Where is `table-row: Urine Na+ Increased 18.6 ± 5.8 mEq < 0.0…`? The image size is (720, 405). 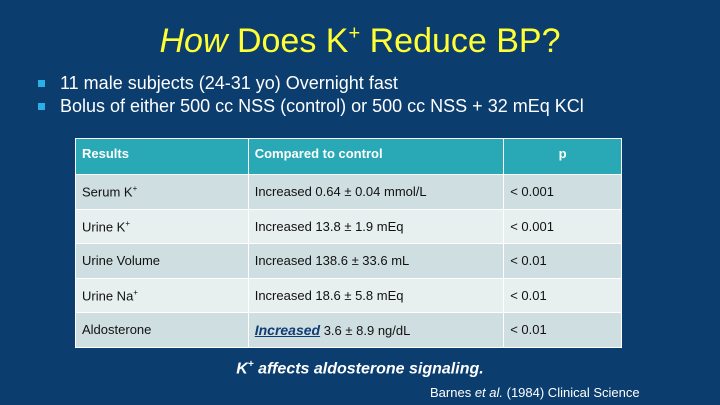
table-row: Urine Na+ Increased 18.6 ± 5.8 mEq < 0.0… is located at coordinates (348, 295).